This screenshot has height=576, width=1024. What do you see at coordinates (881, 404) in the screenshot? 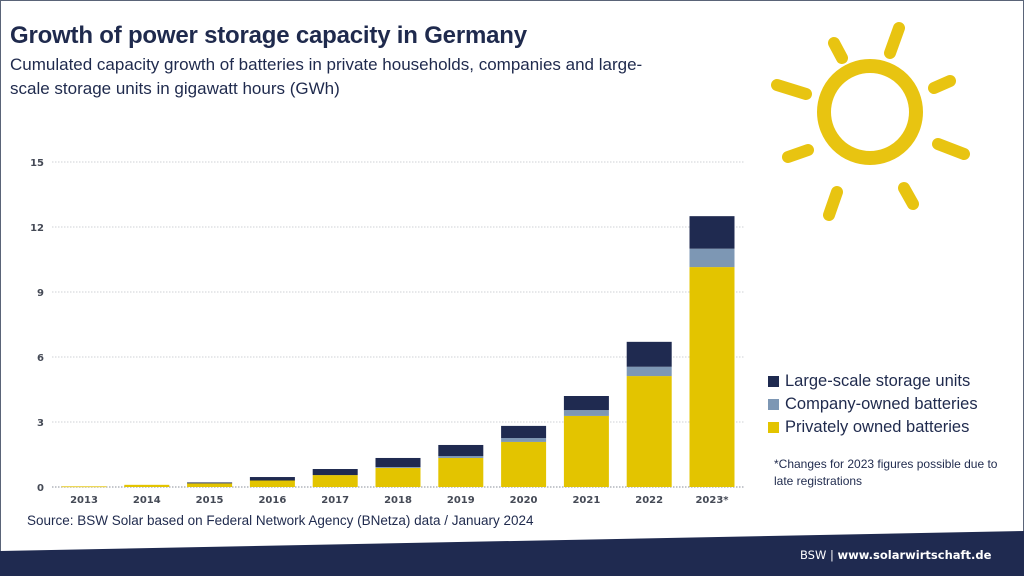
I see `legend-label: Company-owned batteries` at bounding box center [881, 404].